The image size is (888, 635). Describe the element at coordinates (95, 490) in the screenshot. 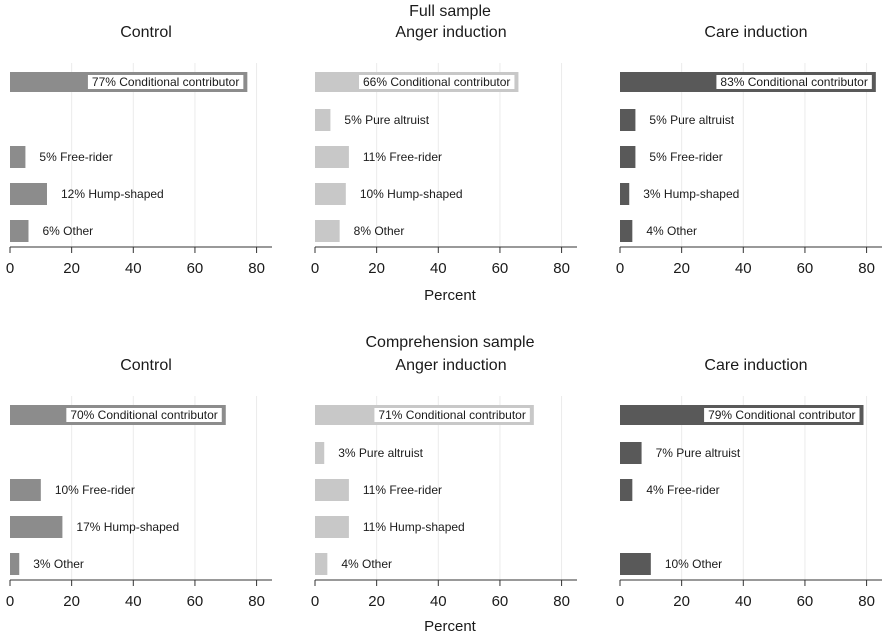

I see `bar-label: 10% Free-rider` at that location.